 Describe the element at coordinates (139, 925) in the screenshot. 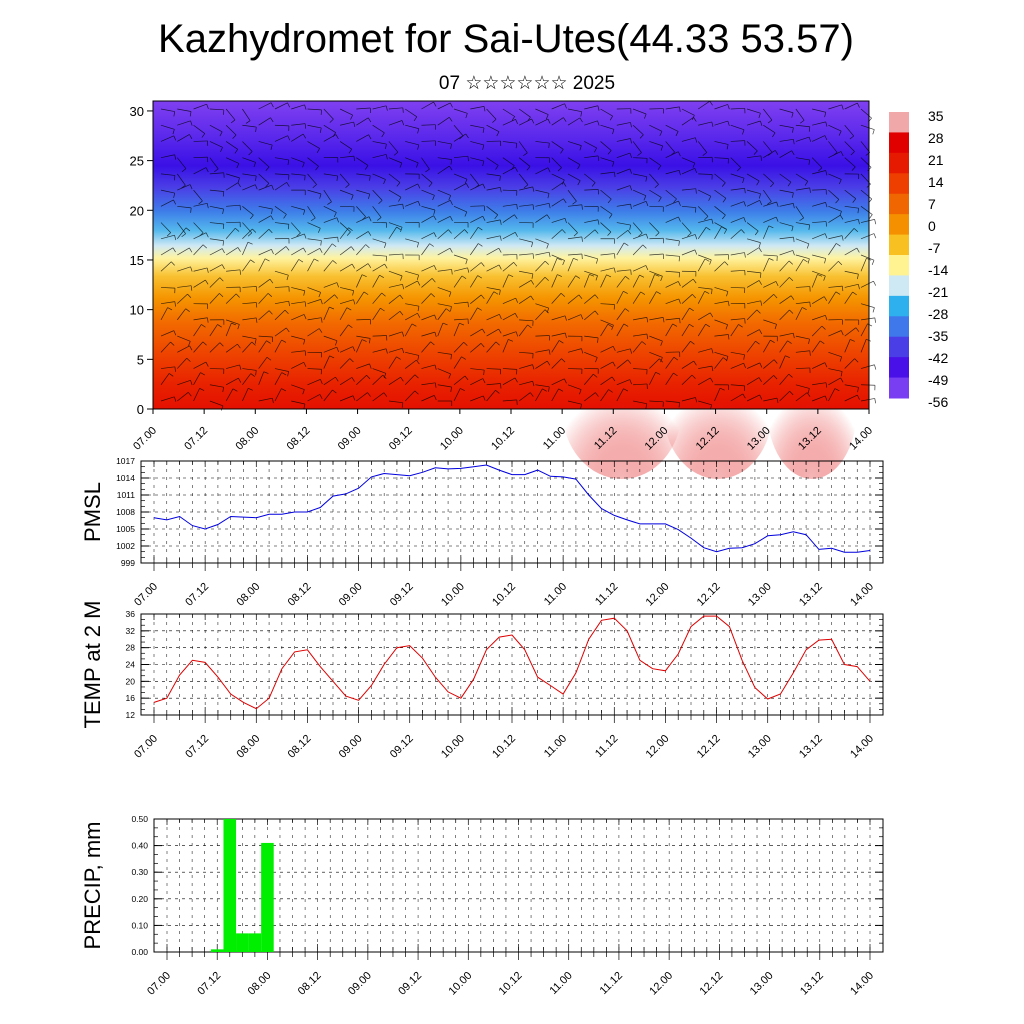

I see `y-tick-label: 0.10` at that location.